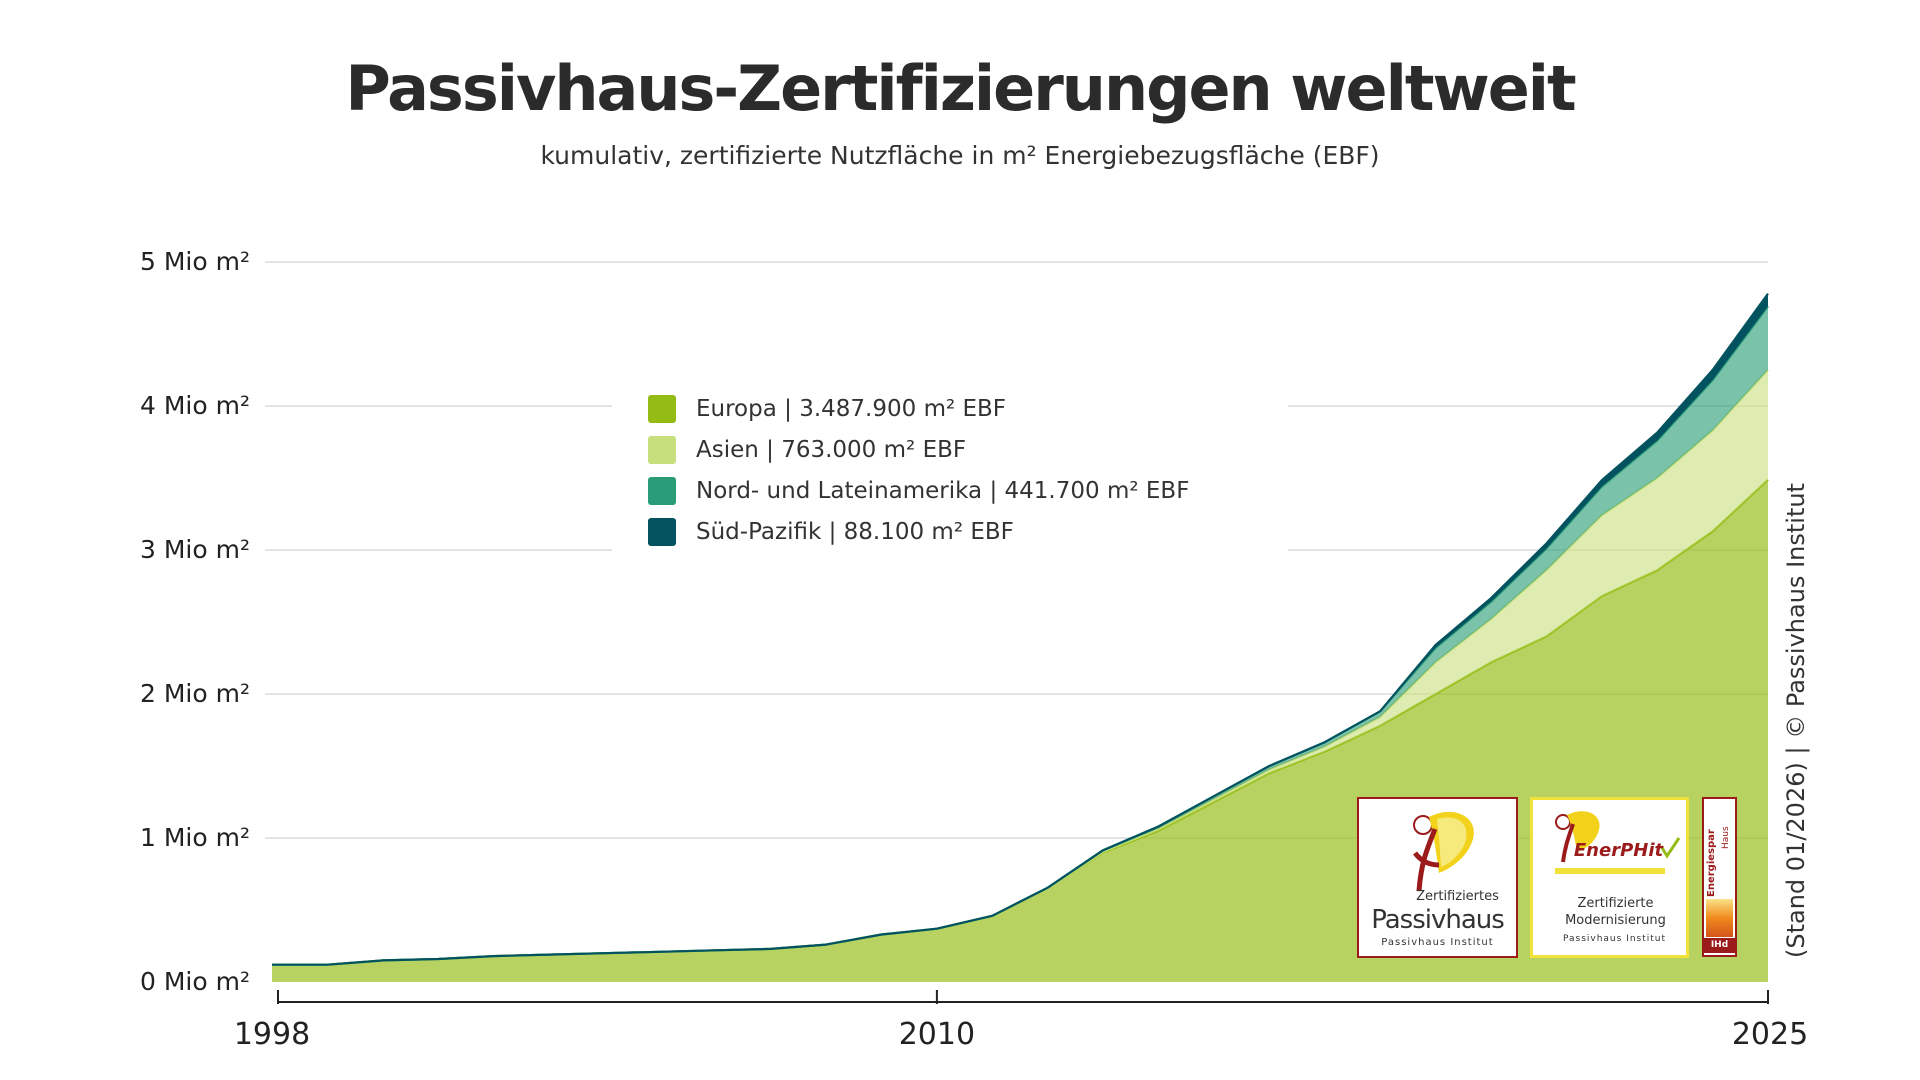 This screenshot has height=1080, width=1920. Describe the element at coordinates (1726, 837) in the screenshot. I see `energiespar-logo-line2: Haus` at that location.